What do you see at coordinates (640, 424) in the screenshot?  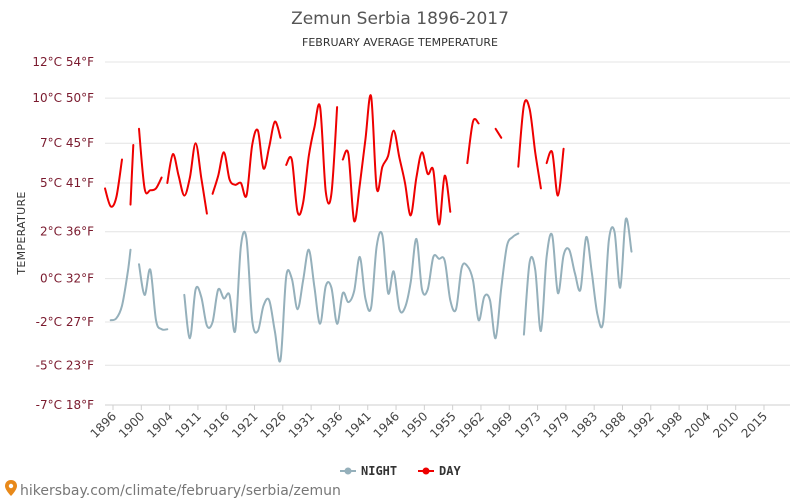 I see `x-tick-label: 1992` at bounding box center [640, 424].